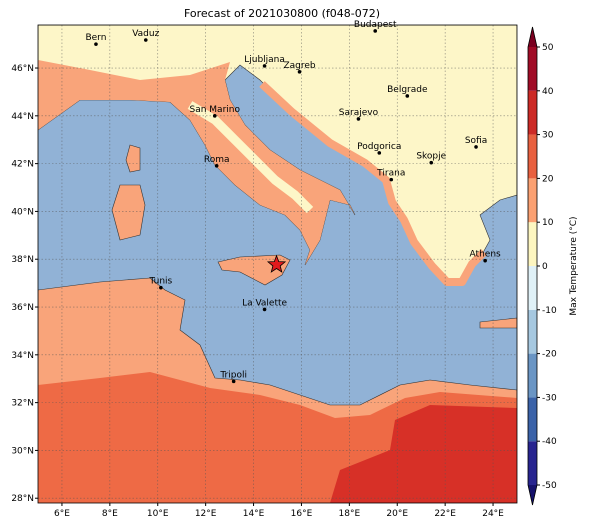 This screenshot has width=592, height=529. What do you see at coordinates (476, 141) in the screenshot?
I see `city-label: Sofia` at bounding box center [476, 141].